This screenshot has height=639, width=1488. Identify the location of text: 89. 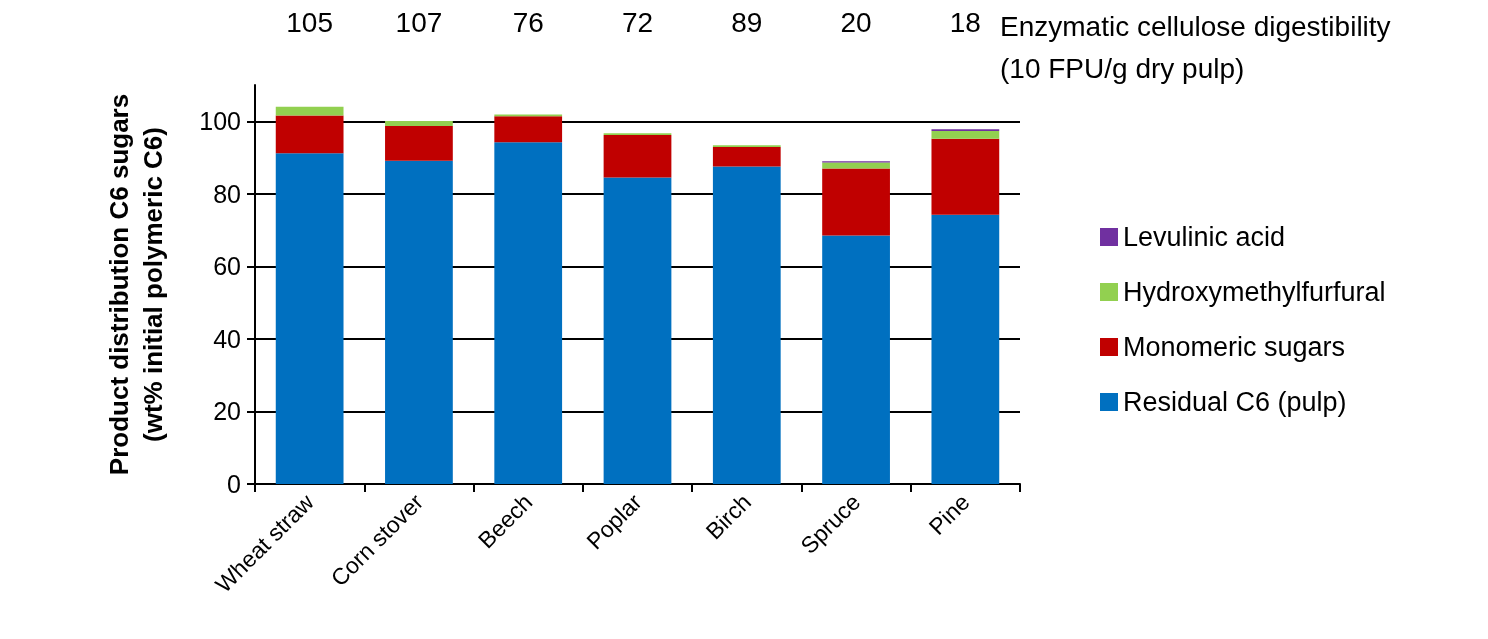
(747, 22).